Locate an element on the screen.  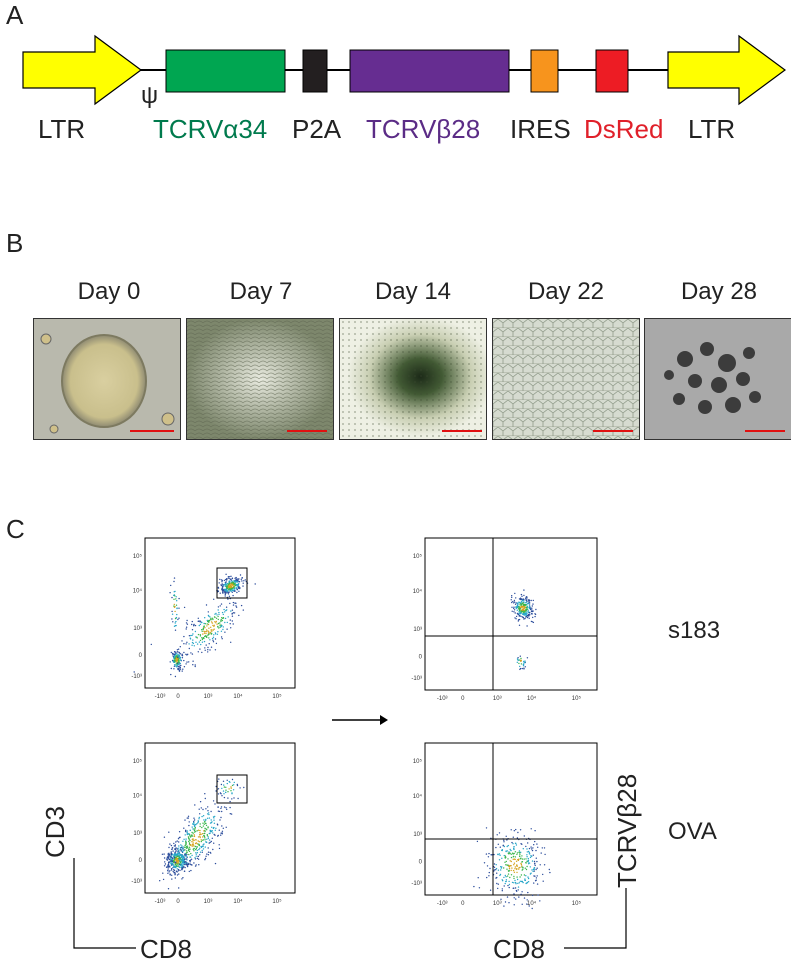
x-tick-label: 0 is located at coordinates (178, 902).